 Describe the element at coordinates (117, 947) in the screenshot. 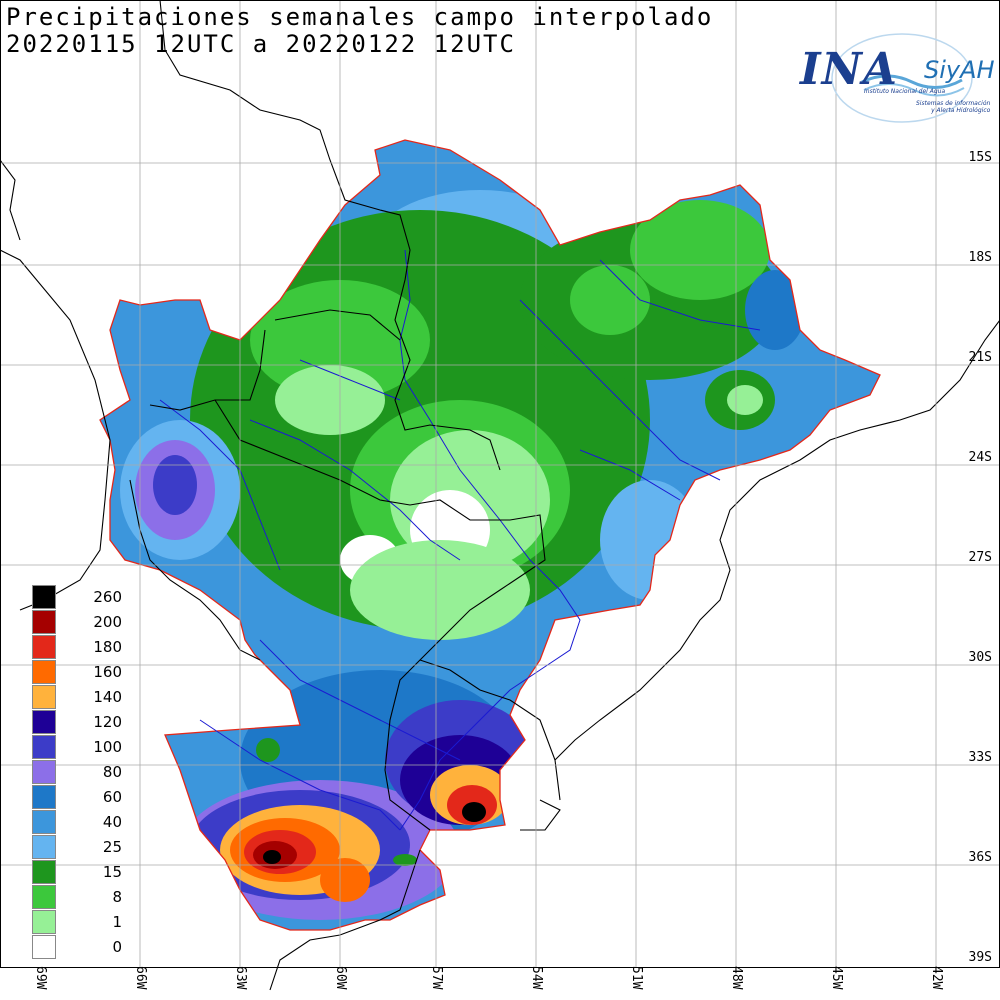

I see `legend-label: 0` at that location.